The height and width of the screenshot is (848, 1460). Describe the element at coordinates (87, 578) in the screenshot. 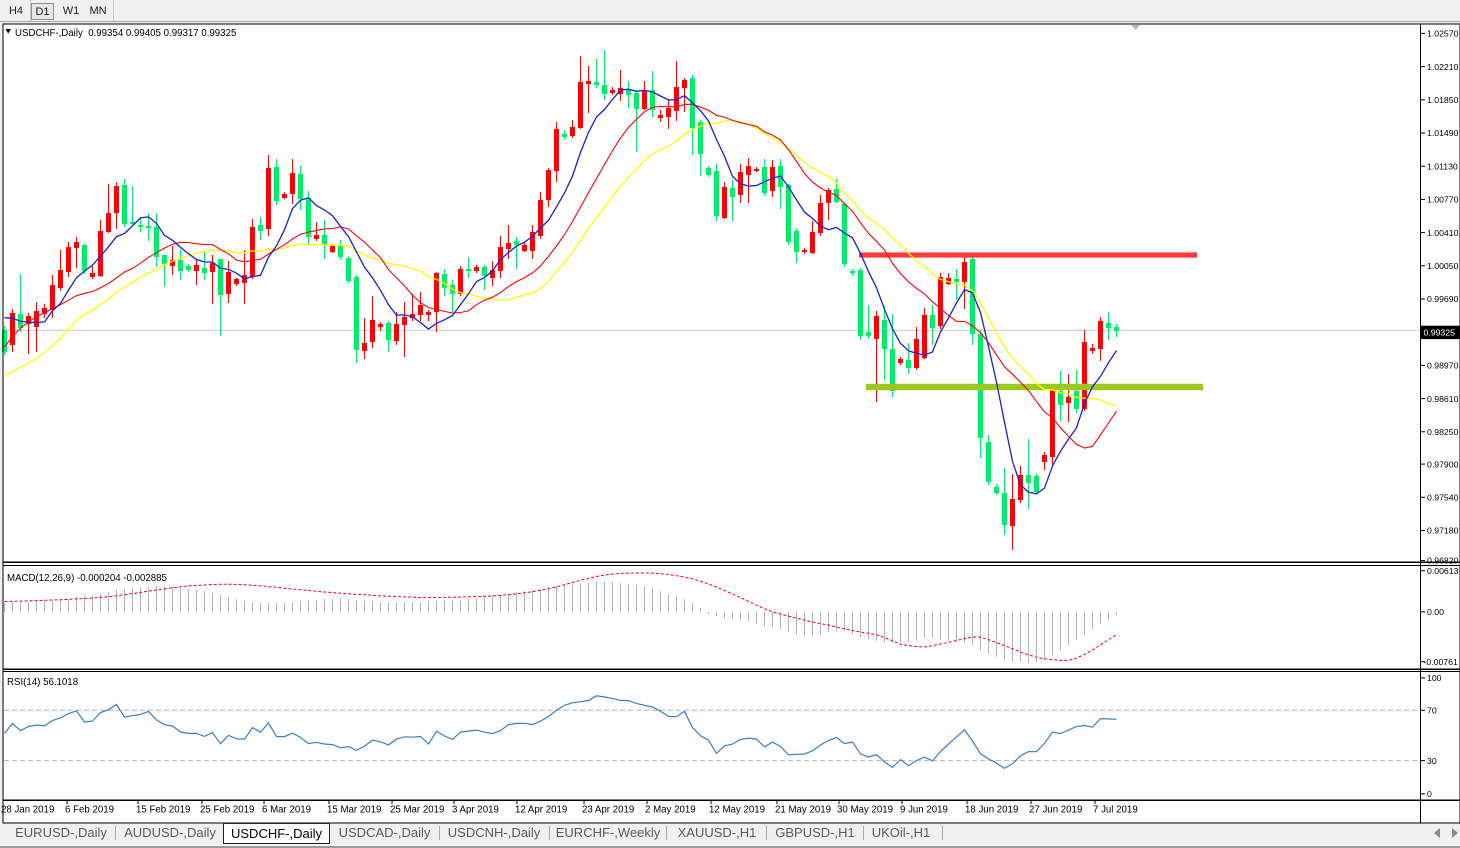

I see `svg-text:MACD(12,26,9) -0.000204 -0.002: MACD(12,26,9) -0.000204 -0.002885` at that location.